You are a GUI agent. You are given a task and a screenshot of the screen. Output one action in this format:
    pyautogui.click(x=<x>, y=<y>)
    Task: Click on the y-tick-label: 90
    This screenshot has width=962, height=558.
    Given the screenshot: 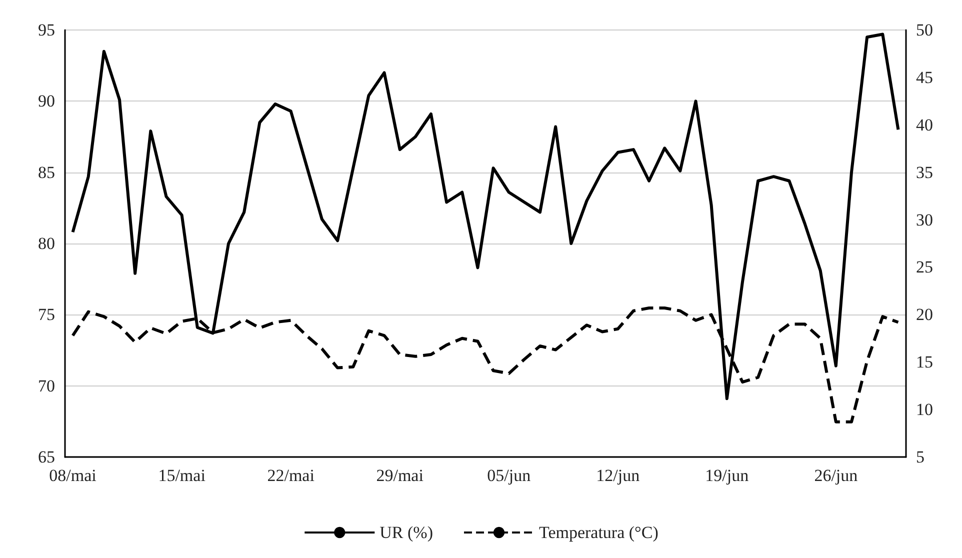 What is the action you would take?
    pyautogui.click(x=46, y=101)
    